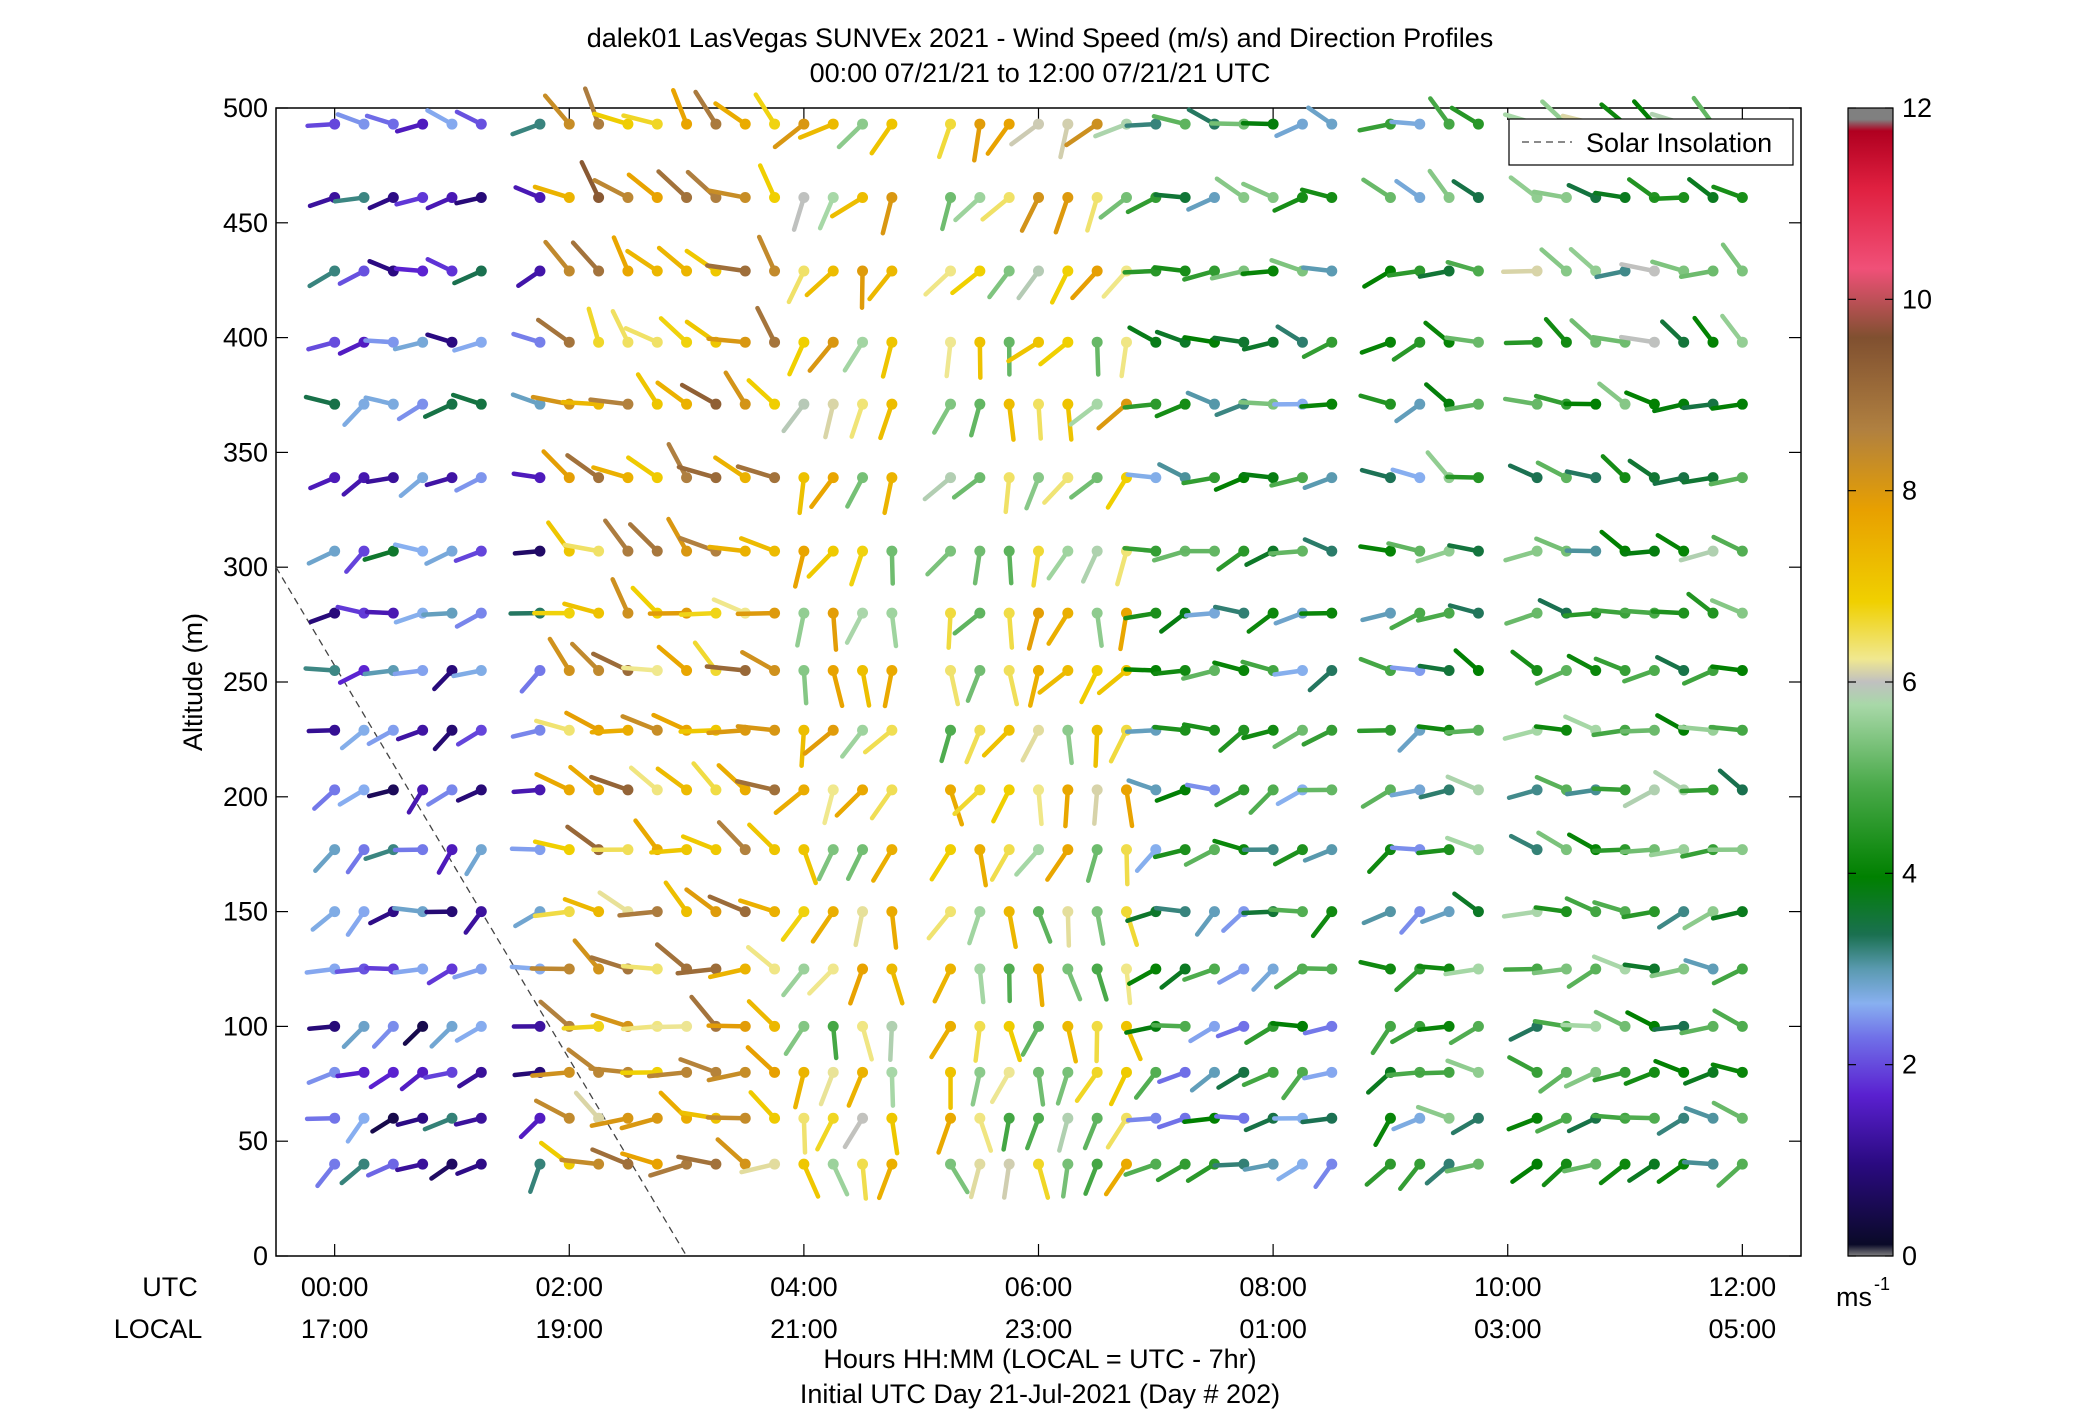 Image resolution: width=2098 pixels, height=1425 pixels. What do you see at coordinates (260, 1256) in the screenshot?
I see `y-tick-label: 0` at bounding box center [260, 1256].